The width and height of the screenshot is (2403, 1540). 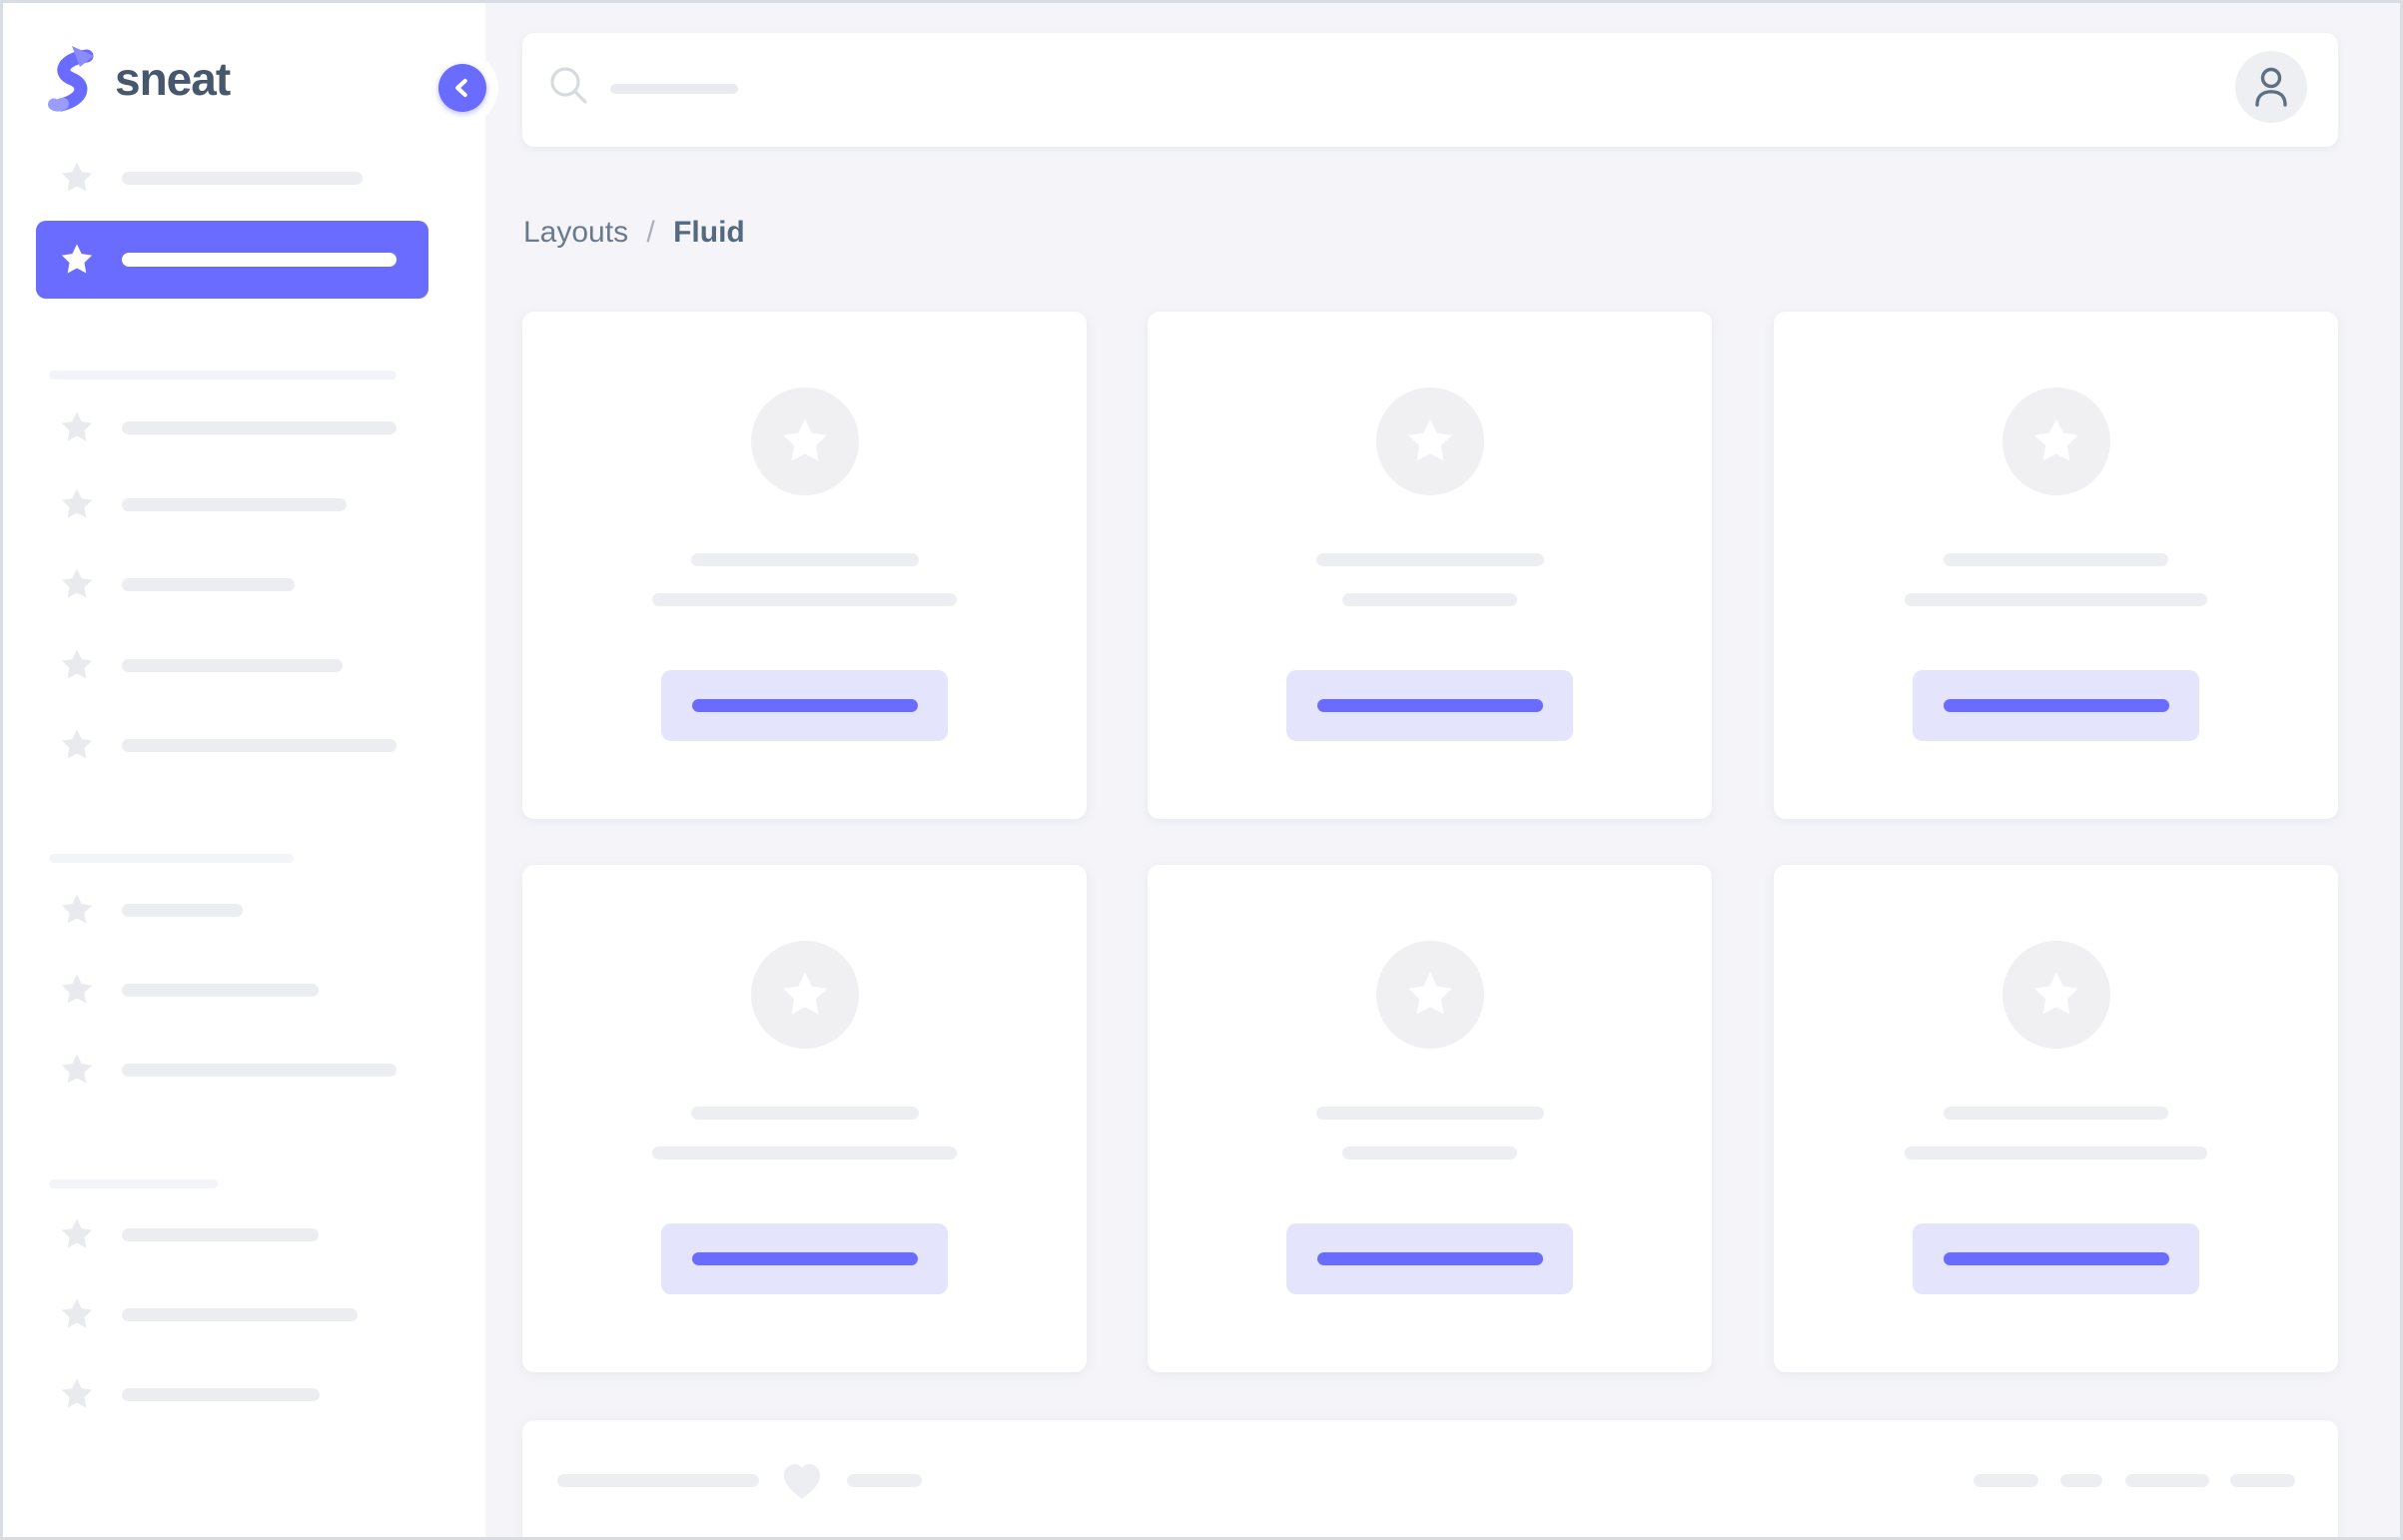 What do you see at coordinates (173, 79) in the screenshot?
I see `brand-name: sneat` at bounding box center [173, 79].